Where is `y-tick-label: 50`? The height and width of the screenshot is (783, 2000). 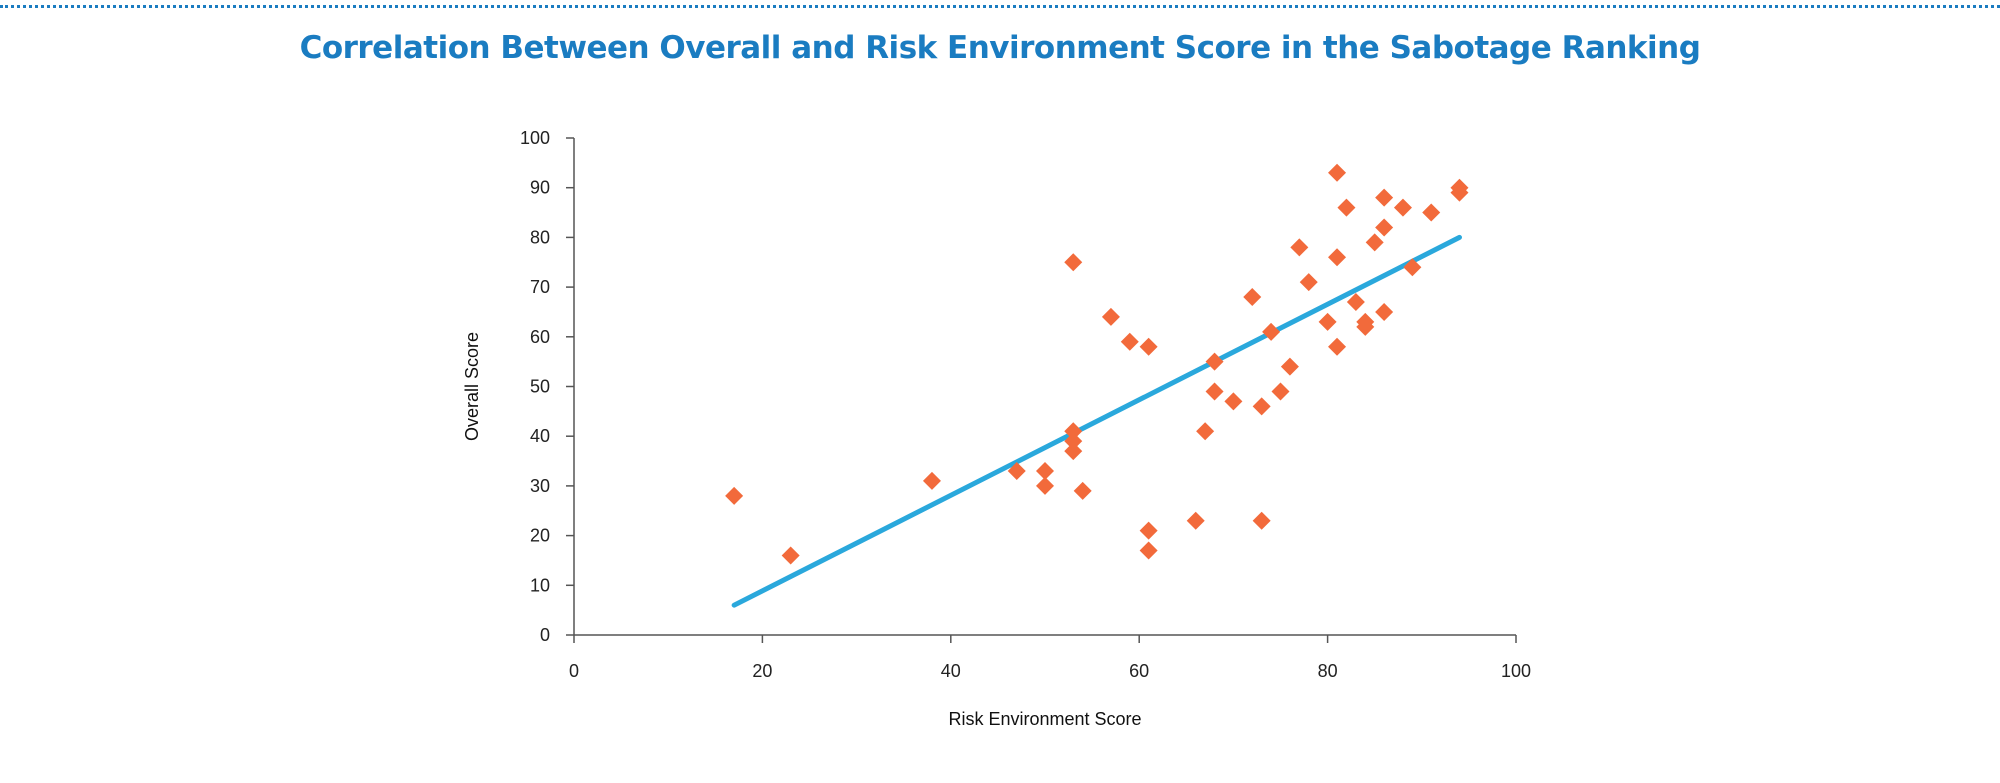
y-tick-label: 50 is located at coordinates (540, 387).